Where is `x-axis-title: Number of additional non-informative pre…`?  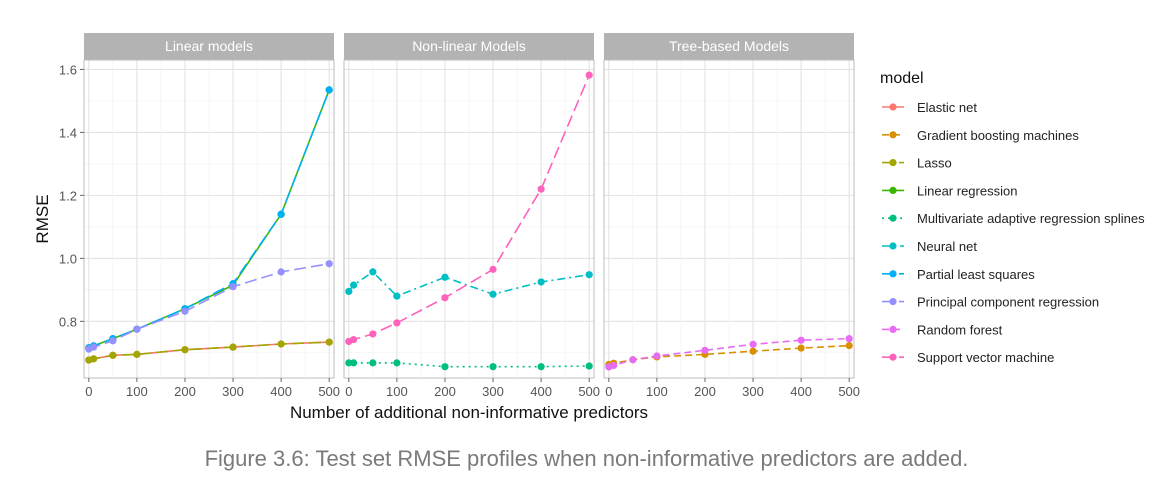
x-axis-title: Number of additional non-informative pre… is located at coordinates (469, 412).